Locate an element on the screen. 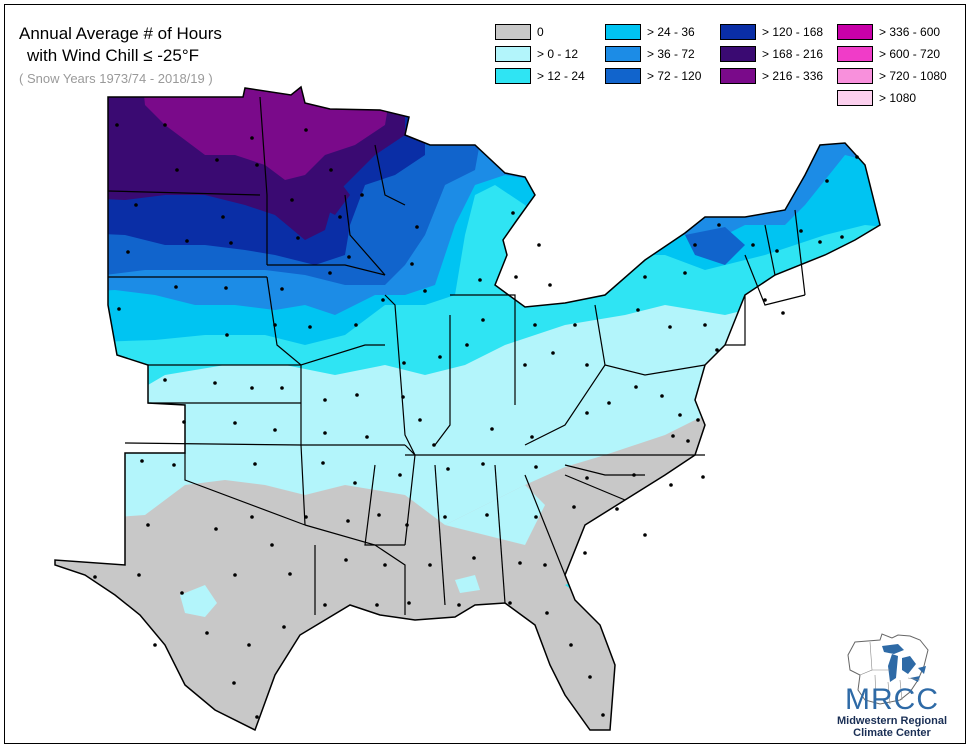  legend-item: > 600 - 720 is located at coordinates (888, 54).